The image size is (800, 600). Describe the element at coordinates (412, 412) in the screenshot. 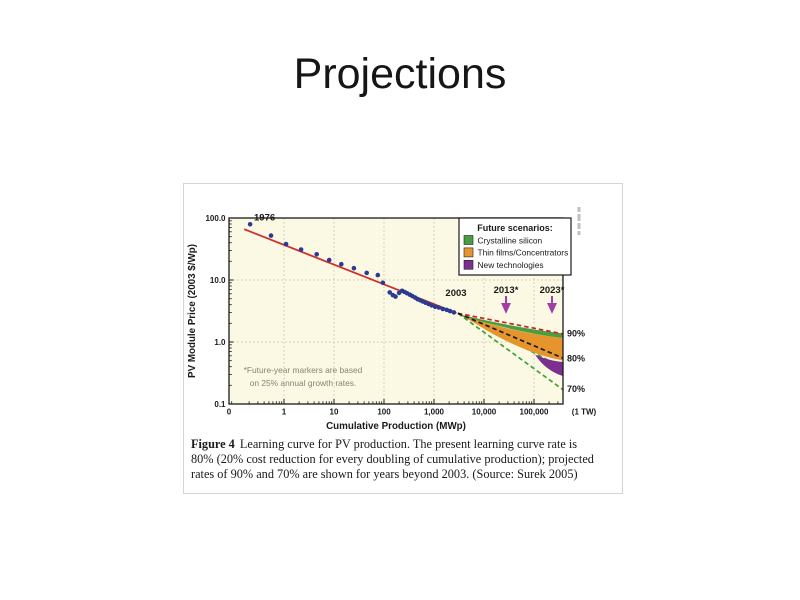

I see `x-tick-labels: 0 1 10 100 1,000 10,000 100,000 (1 TW)` at that location.